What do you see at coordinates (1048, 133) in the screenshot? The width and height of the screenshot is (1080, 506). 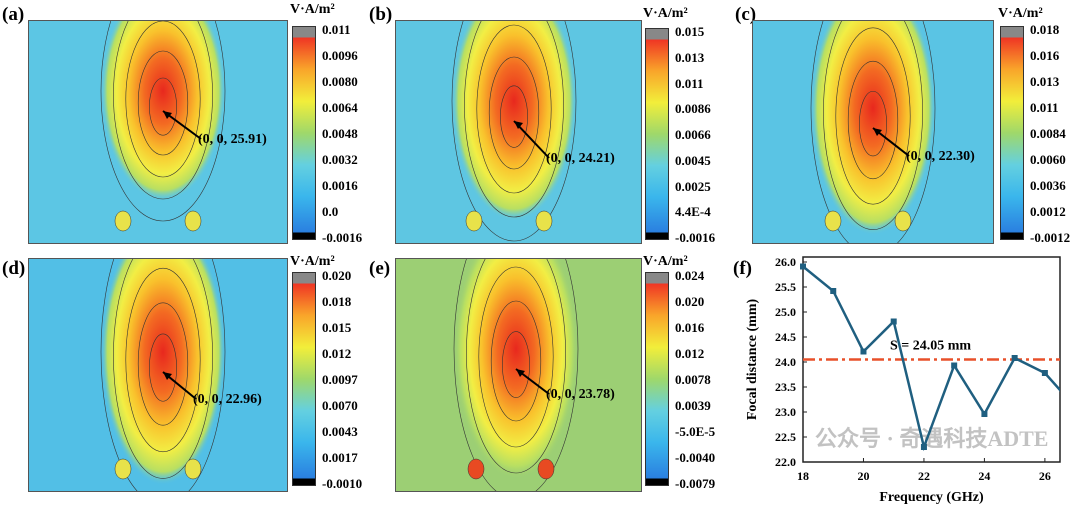 I see `colorbar-tick-label: 0.0084` at bounding box center [1048, 133].